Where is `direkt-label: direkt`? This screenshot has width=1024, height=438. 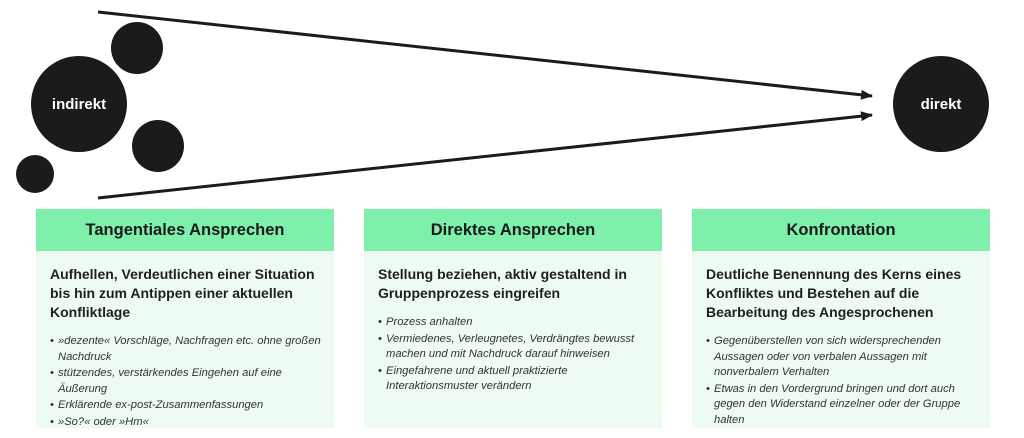 direkt-label: direkt is located at coordinates (941, 104).